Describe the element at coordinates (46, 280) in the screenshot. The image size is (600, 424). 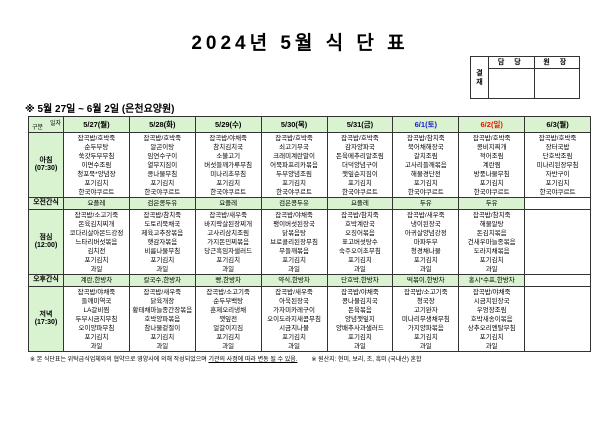
I see `row-label-snack: 오후간식` at that location.